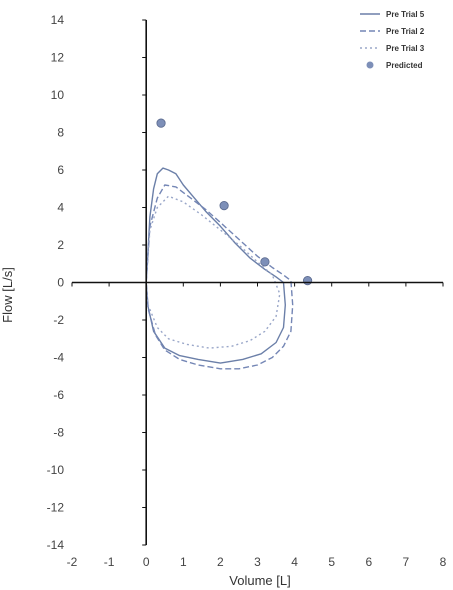  I want to click on y-tick-label: -4, so click(58, 358).